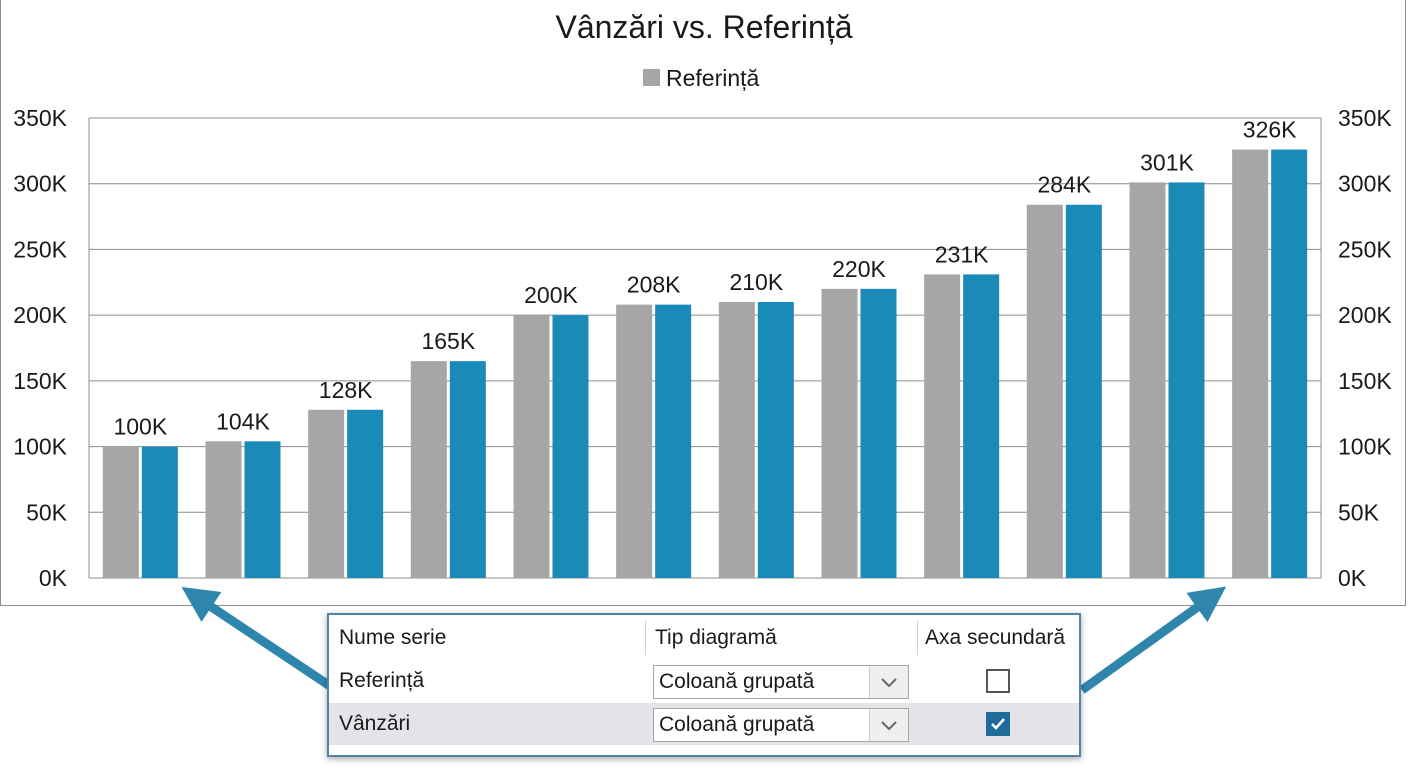 Image resolution: width=1408 pixels, height=768 pixels. Describe the element at coordinates (995, 637) in the screenshot. I see `header-secondary-axis: Axa secundară` at that location.